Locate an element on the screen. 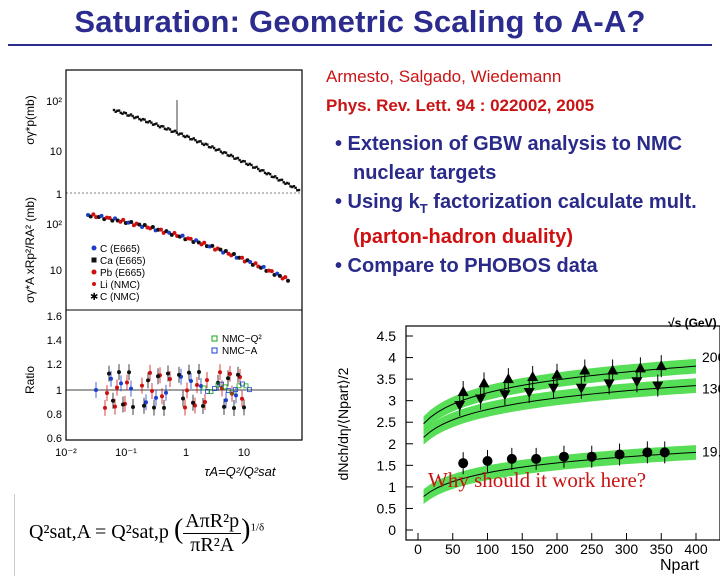  phobos-title: √s (GeV) is located at coordinates (692, 323).